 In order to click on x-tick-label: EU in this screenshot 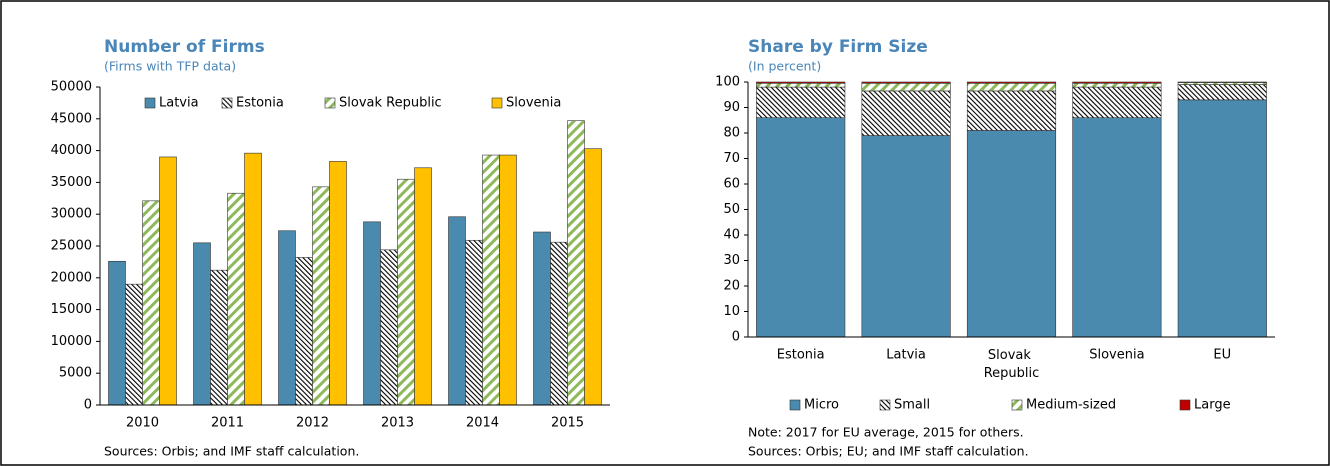, I will do `click(1222, 355)`.